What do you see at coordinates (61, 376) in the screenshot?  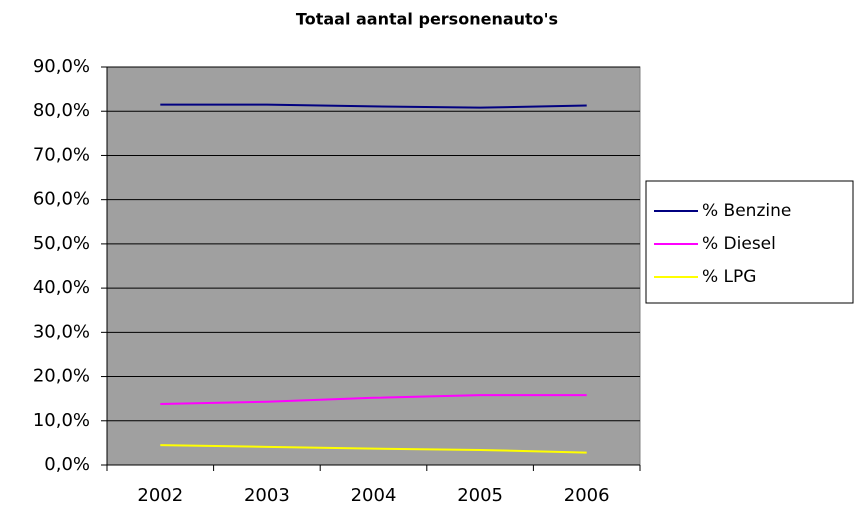 I see `y-tick-label: 20,0%` at bounding box center [61, 376].